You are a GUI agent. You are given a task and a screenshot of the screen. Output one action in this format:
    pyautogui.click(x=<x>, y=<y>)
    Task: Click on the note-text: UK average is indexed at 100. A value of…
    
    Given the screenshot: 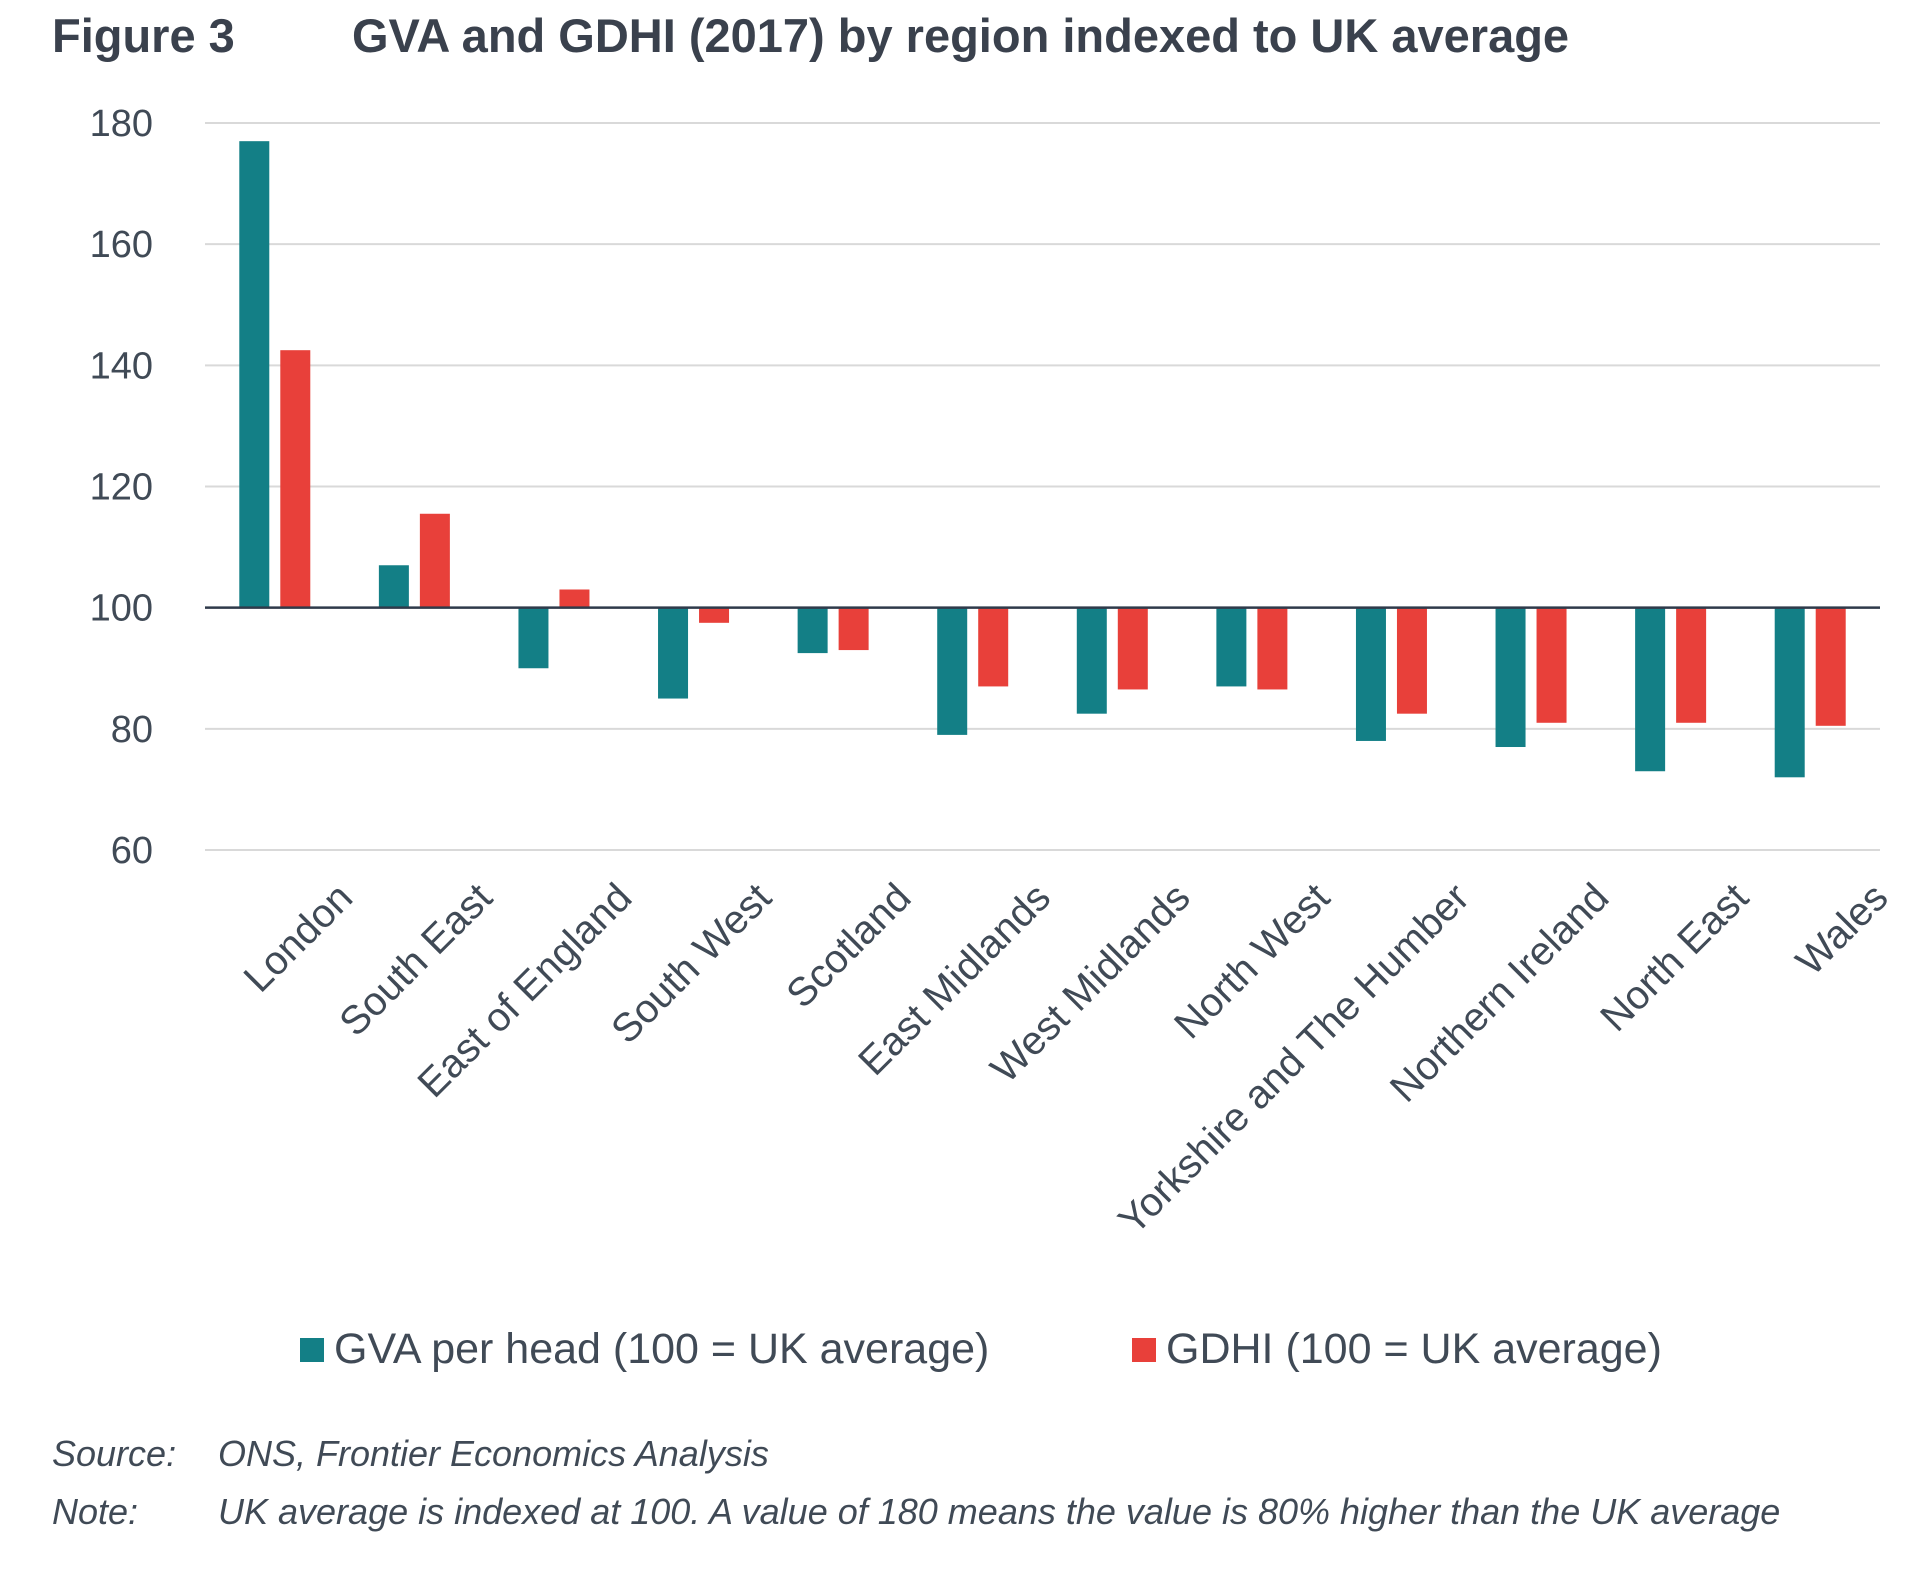 What is the action you would take?
    pyautogui.click(x=999, y=1511)
    